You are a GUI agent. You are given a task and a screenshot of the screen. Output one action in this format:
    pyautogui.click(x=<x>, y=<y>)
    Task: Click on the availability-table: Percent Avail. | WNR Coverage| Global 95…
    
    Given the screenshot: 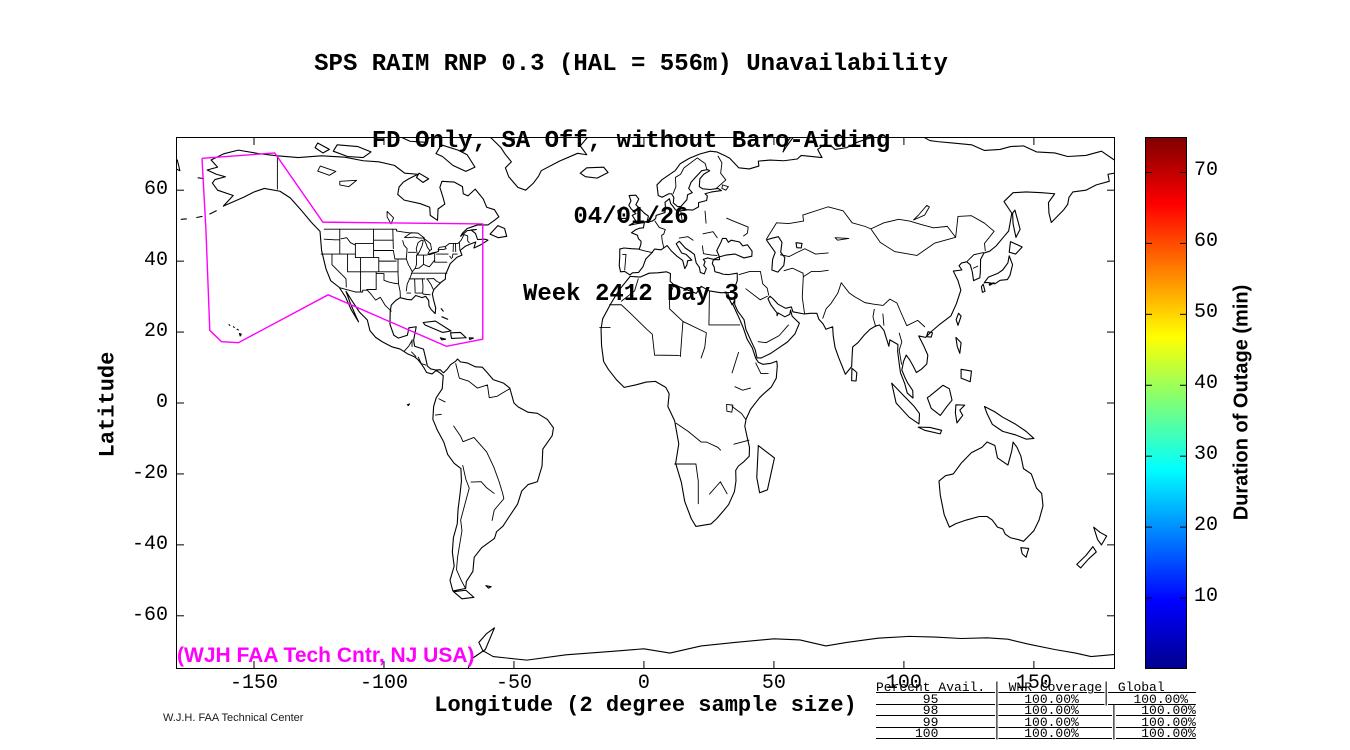 What is the action you would take?
    pyautogui.click(x=1036, y=710)
    